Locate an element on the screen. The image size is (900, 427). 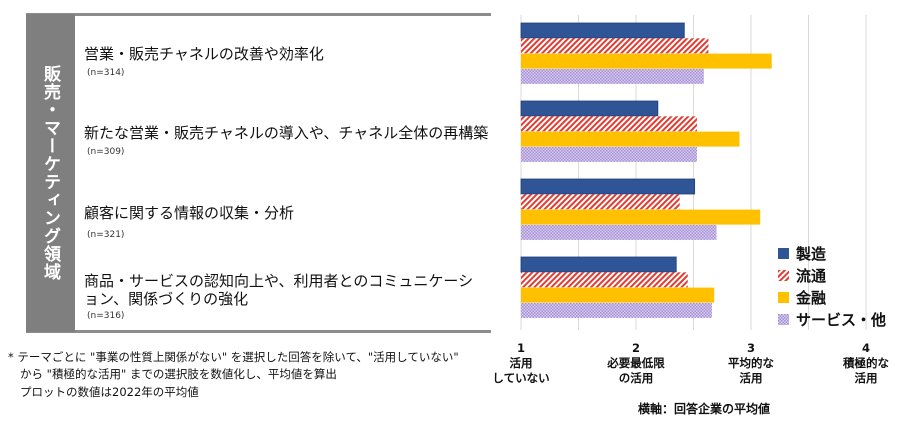
x-tick-text: 2 is located at coordinates (635, 348).